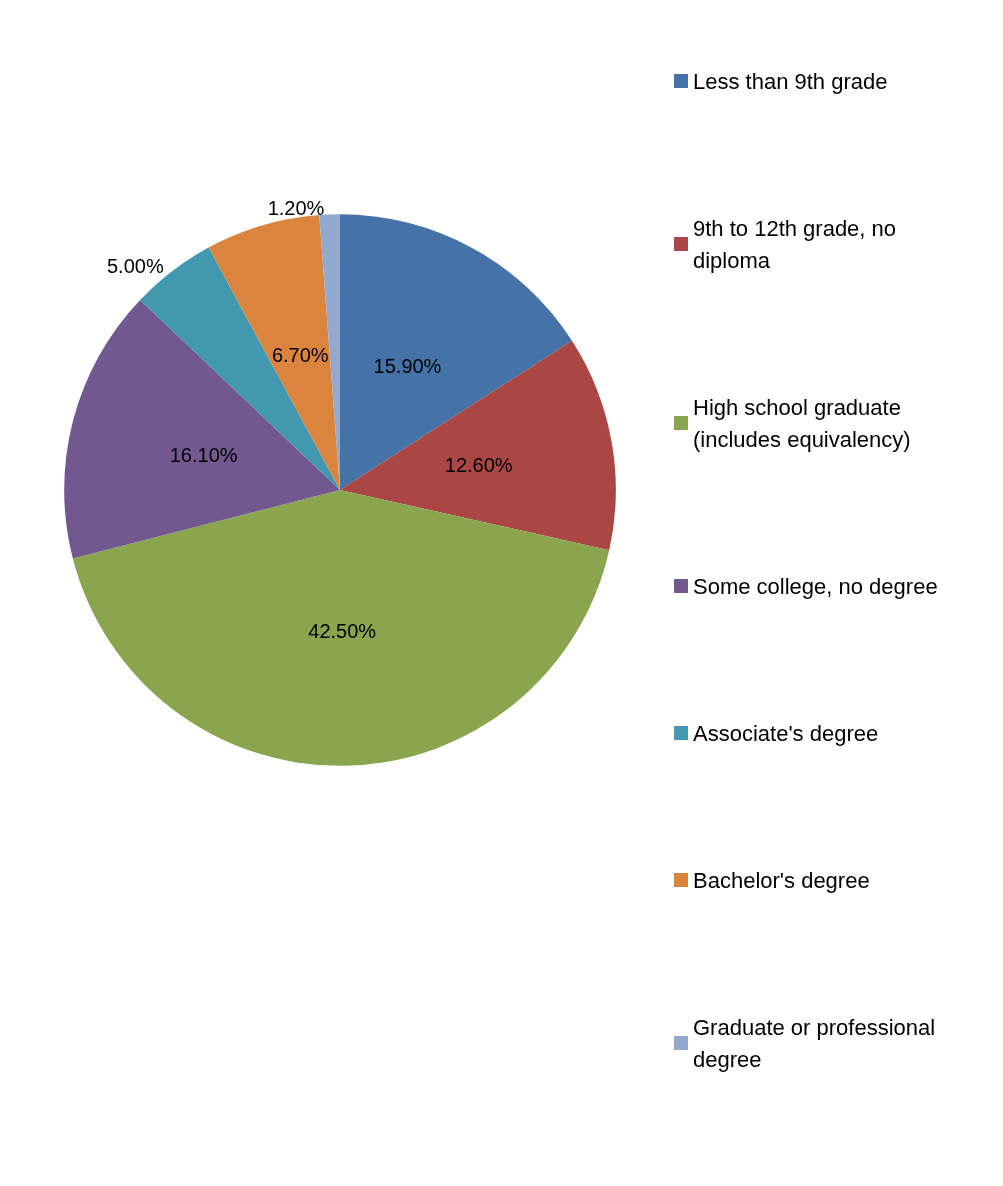  Describe the element at coordinates (478, 465) in the screenshot. I see `data-label: 12.60%` at that location.